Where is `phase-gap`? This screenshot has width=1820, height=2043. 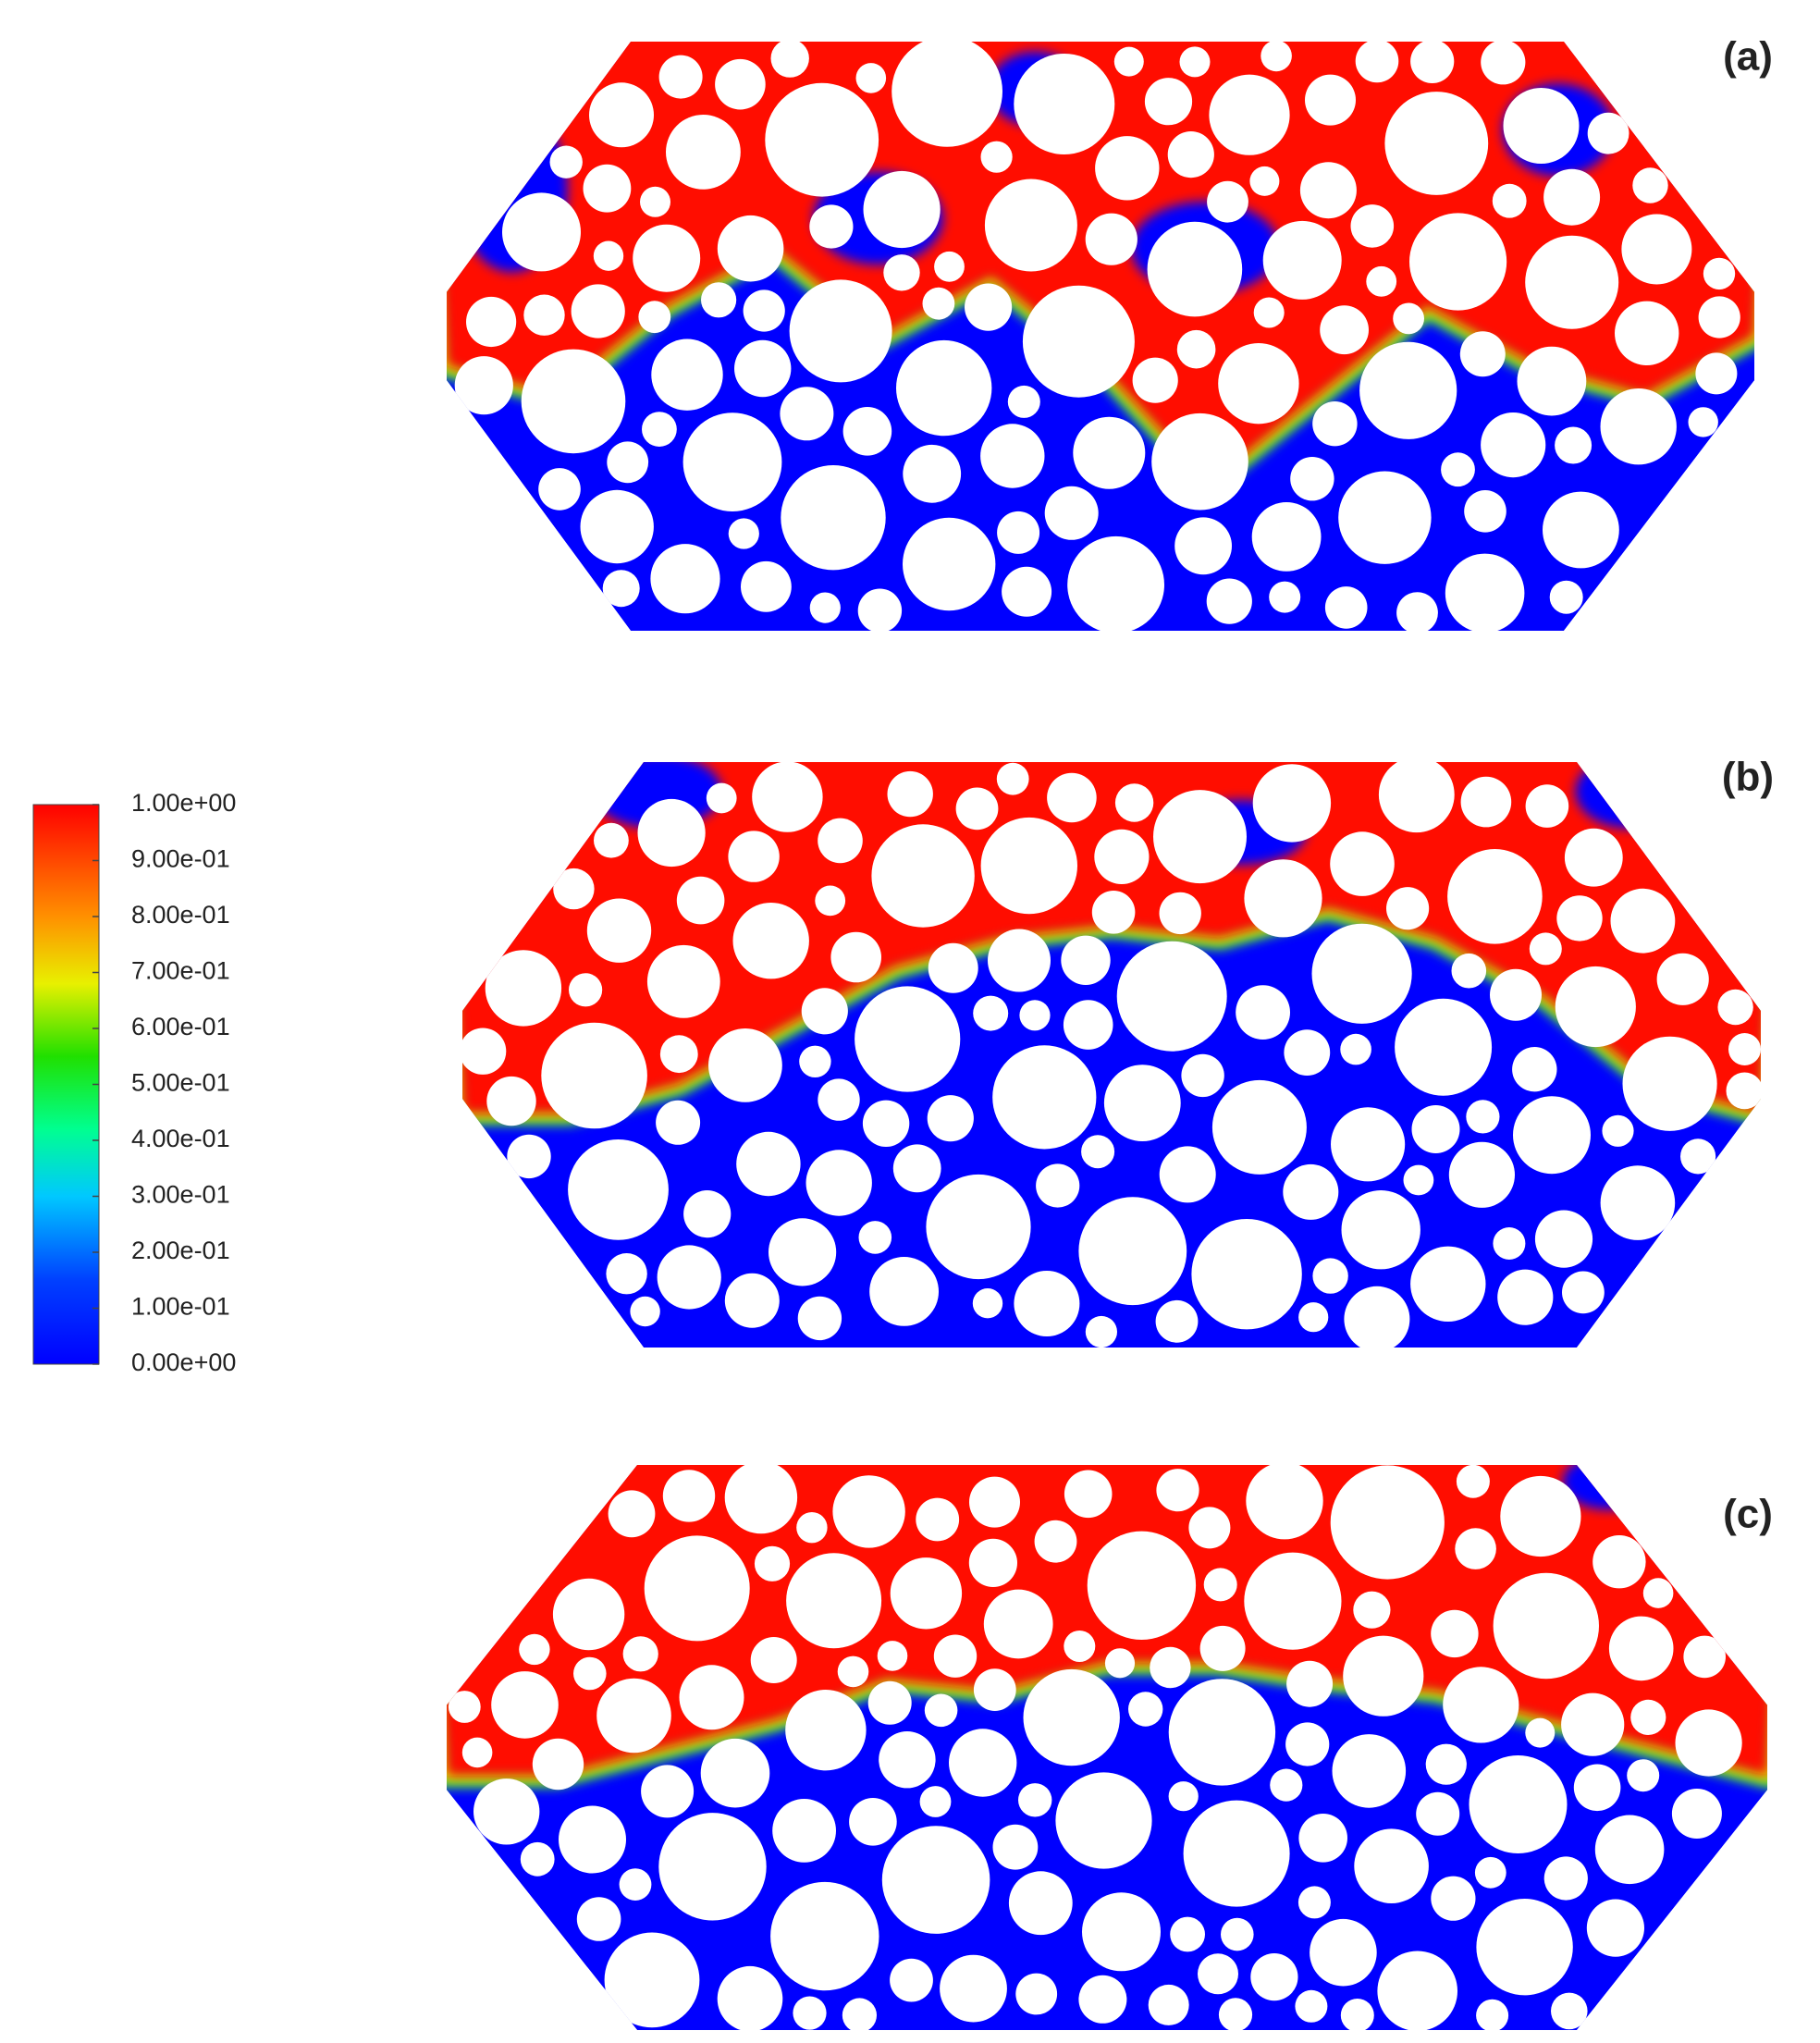
phase-gap is located at coordinates (513, 1487).